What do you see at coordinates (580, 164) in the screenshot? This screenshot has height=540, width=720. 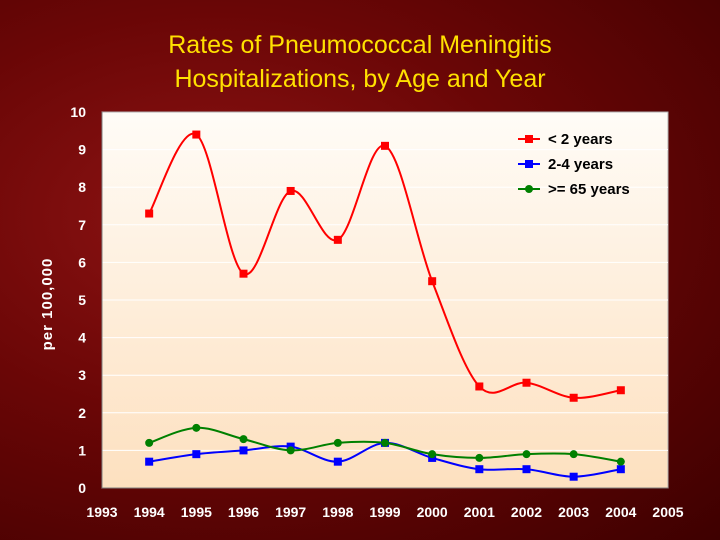 I see `legend-label: 2-4 years` at bounding box center [580, 164].